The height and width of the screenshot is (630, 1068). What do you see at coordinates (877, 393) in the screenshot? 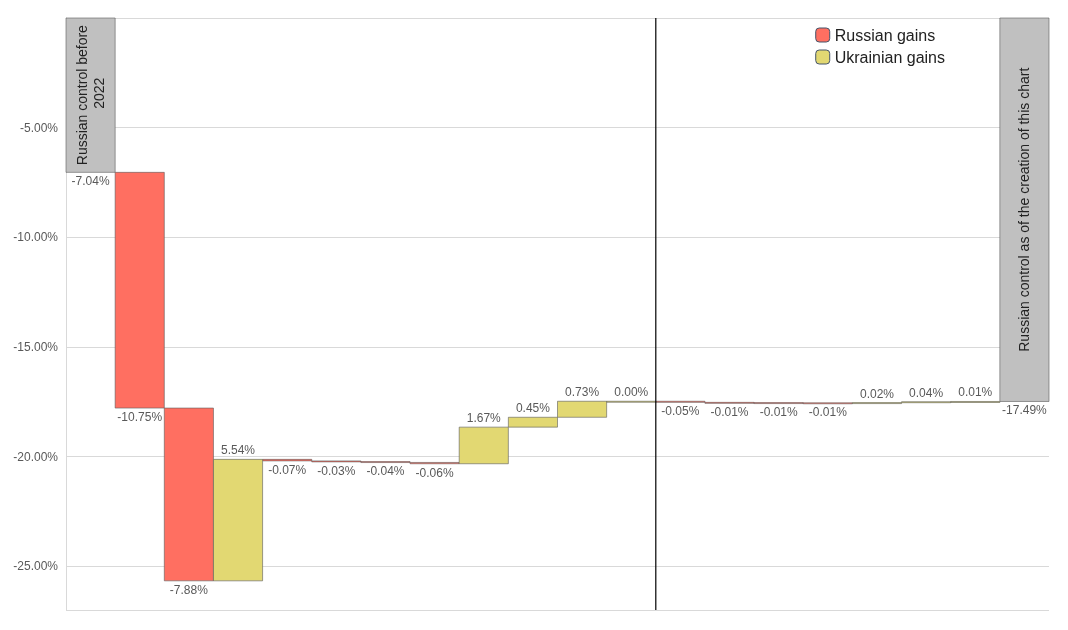
I see `data-label: 0.02%` at bounding box center [877, 393].